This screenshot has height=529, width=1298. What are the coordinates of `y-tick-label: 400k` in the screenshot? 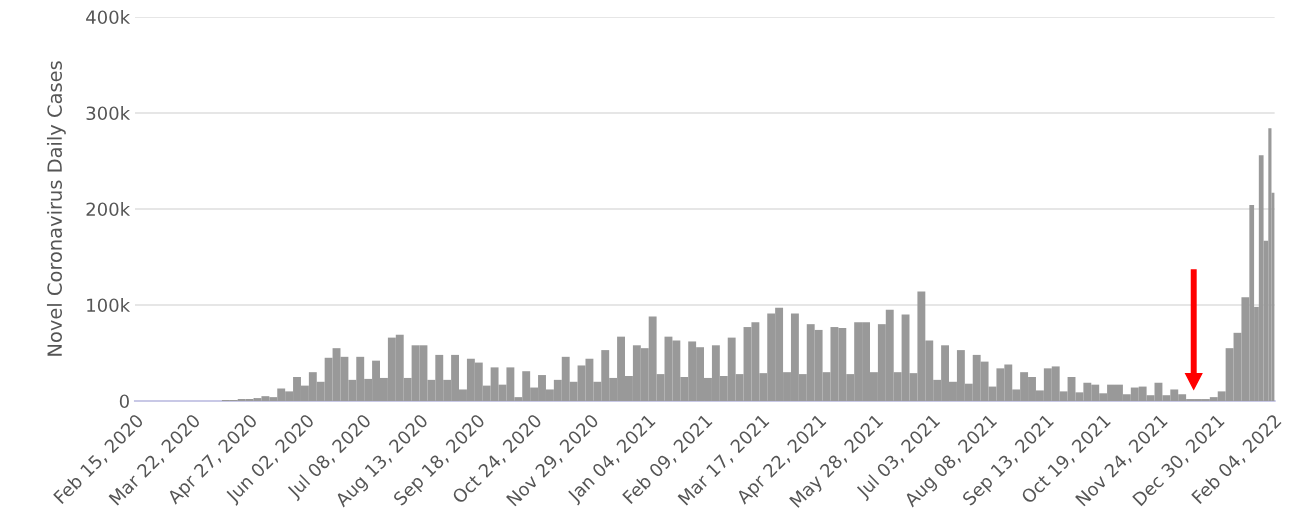 It's located at (108, 17).